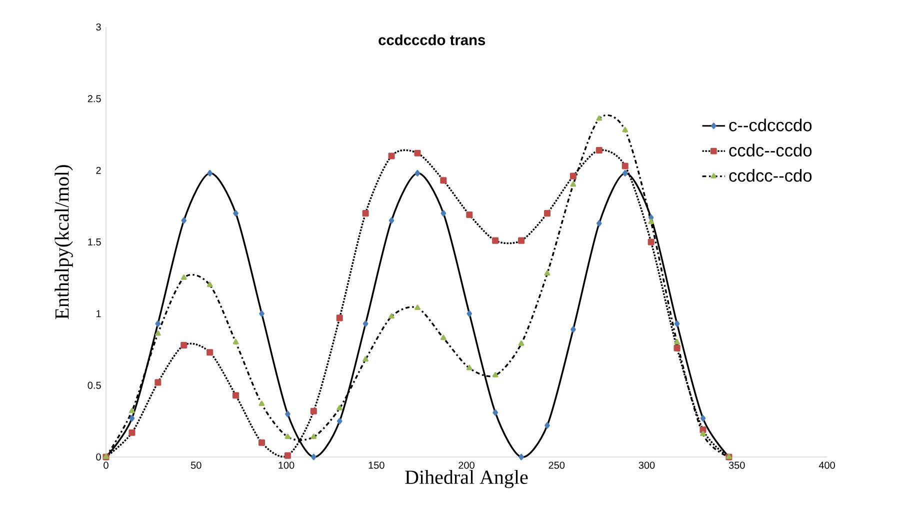 Image resolution: width=904 pixels, height=507 pixels. I want to click on x-tick-label: 0, so click(106, 465).